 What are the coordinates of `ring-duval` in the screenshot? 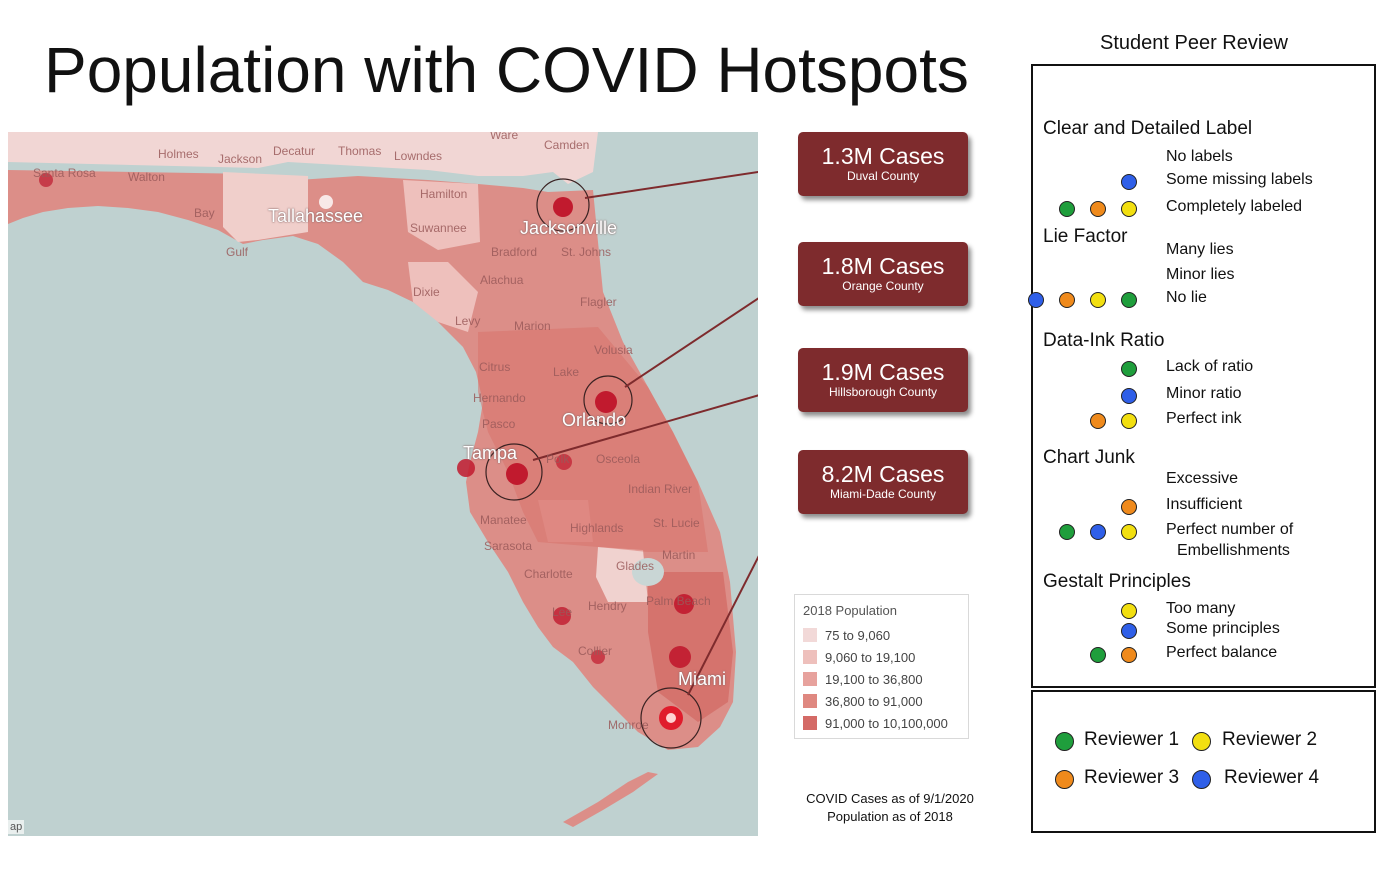 It's located at (563, 205).